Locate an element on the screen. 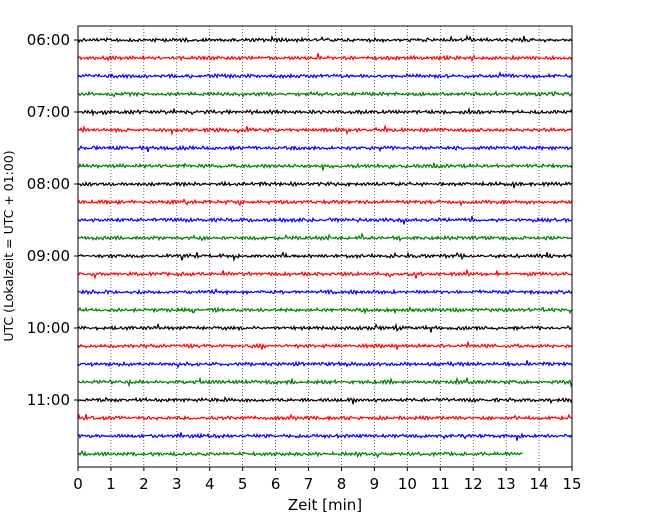 The height and width of the screenshot is (520, 650). x-tick-label: 5 is located at coordinates (243, 484).